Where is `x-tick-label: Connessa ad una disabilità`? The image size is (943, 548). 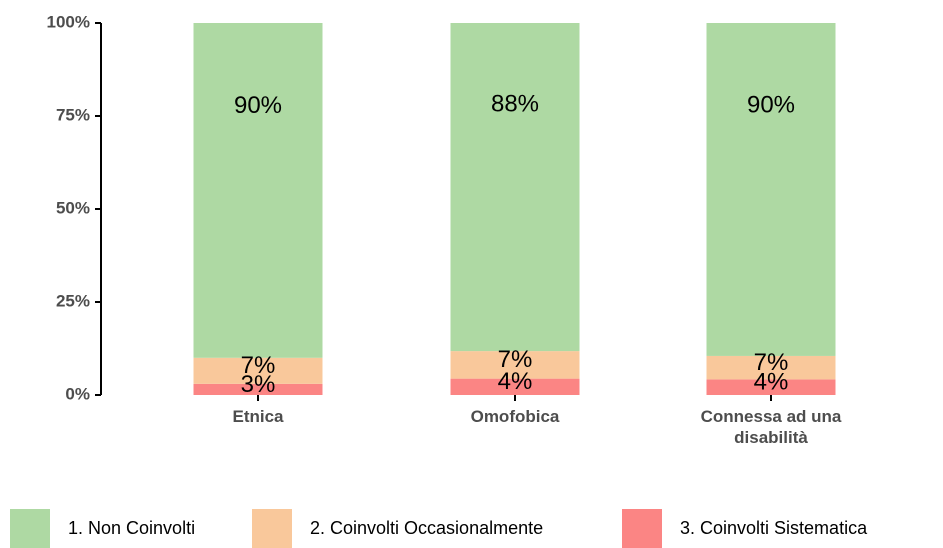 x-tick-label: Connessa ad una disabilità is located at coordinates (771, 427).